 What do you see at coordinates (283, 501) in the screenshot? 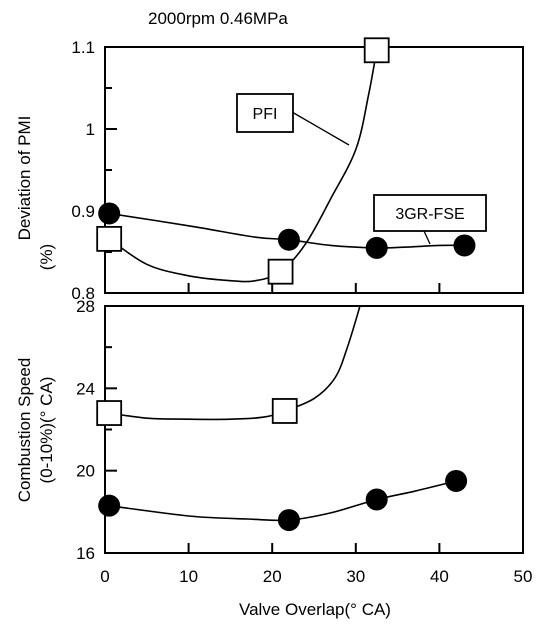
I see `bottom-3gr-fse-line` at bounding box center [283, 501].